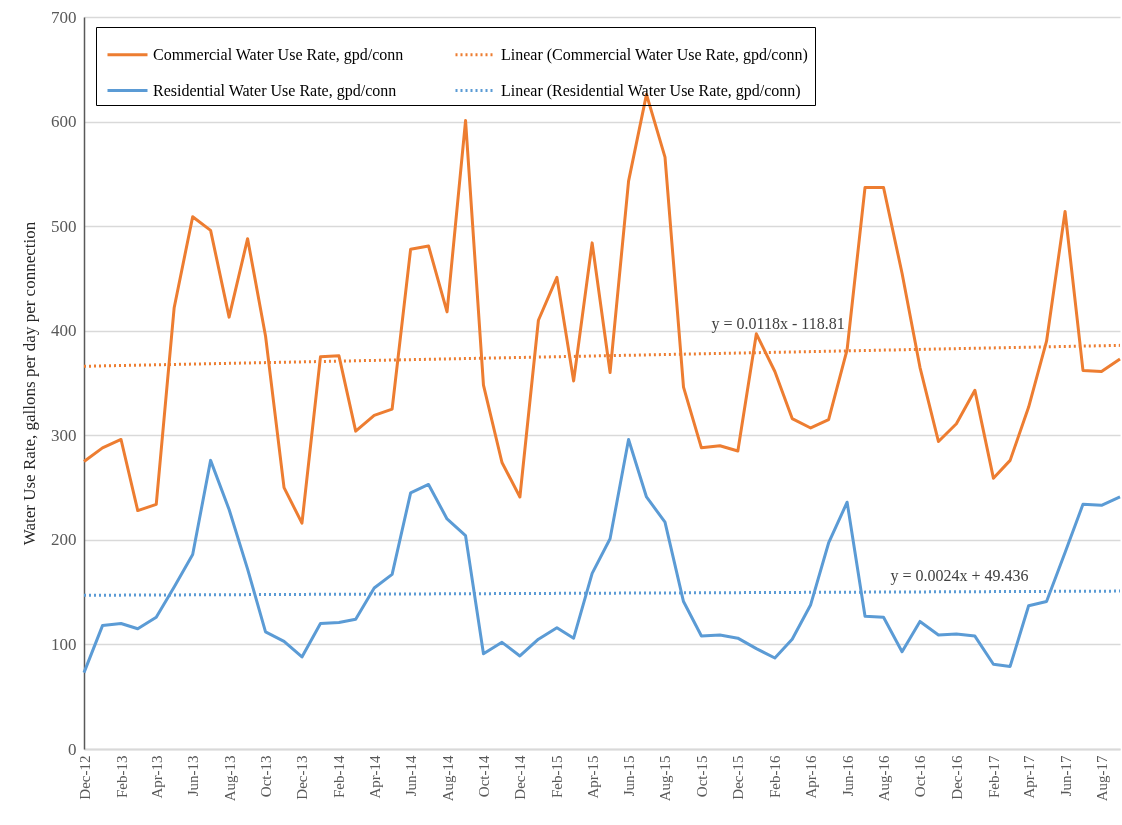 The width and height of the screenshot is (1122, 825). What do you see at coordinates (64, 540) in the screenshot?
I see `y-tick-label: 200` at bounding box center [64, 540].